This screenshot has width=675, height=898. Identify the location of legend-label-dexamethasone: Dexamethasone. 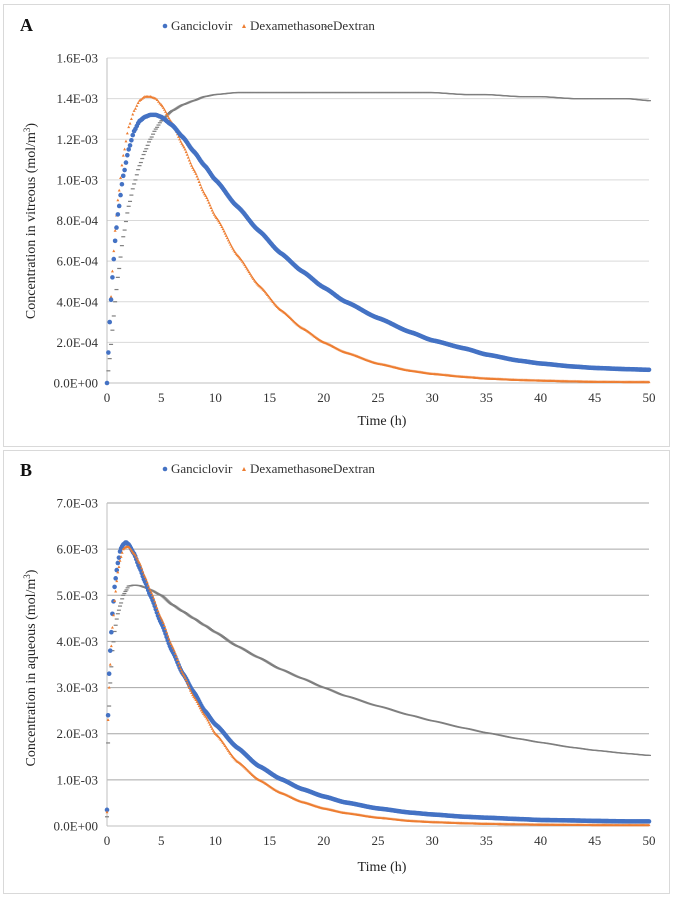
(291, 25).